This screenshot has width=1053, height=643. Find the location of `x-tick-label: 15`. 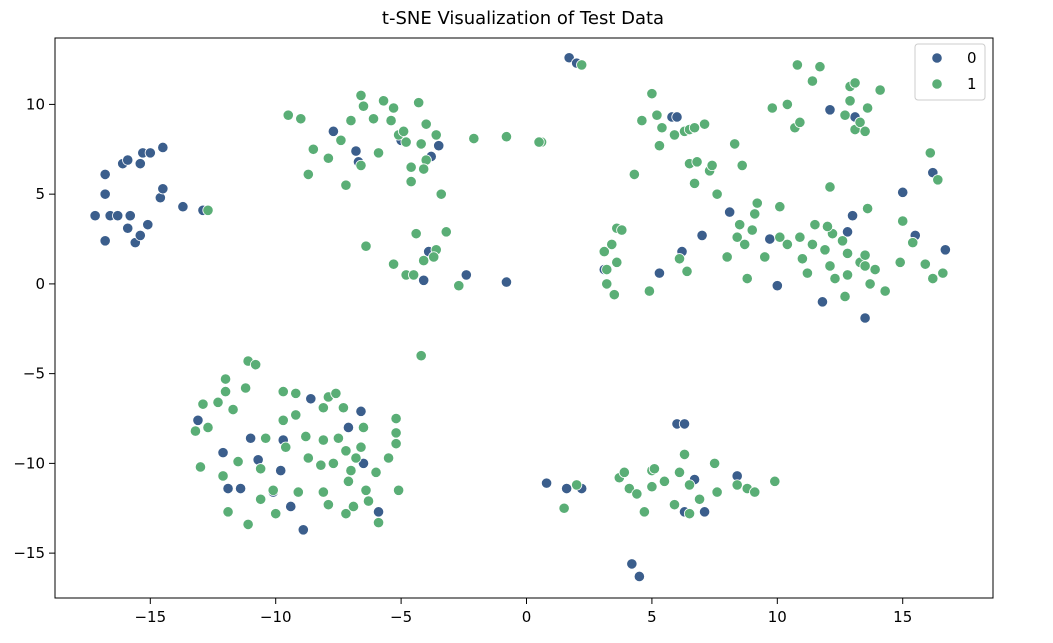

x-tick-label: 15 is located at coordinates (902, 617).